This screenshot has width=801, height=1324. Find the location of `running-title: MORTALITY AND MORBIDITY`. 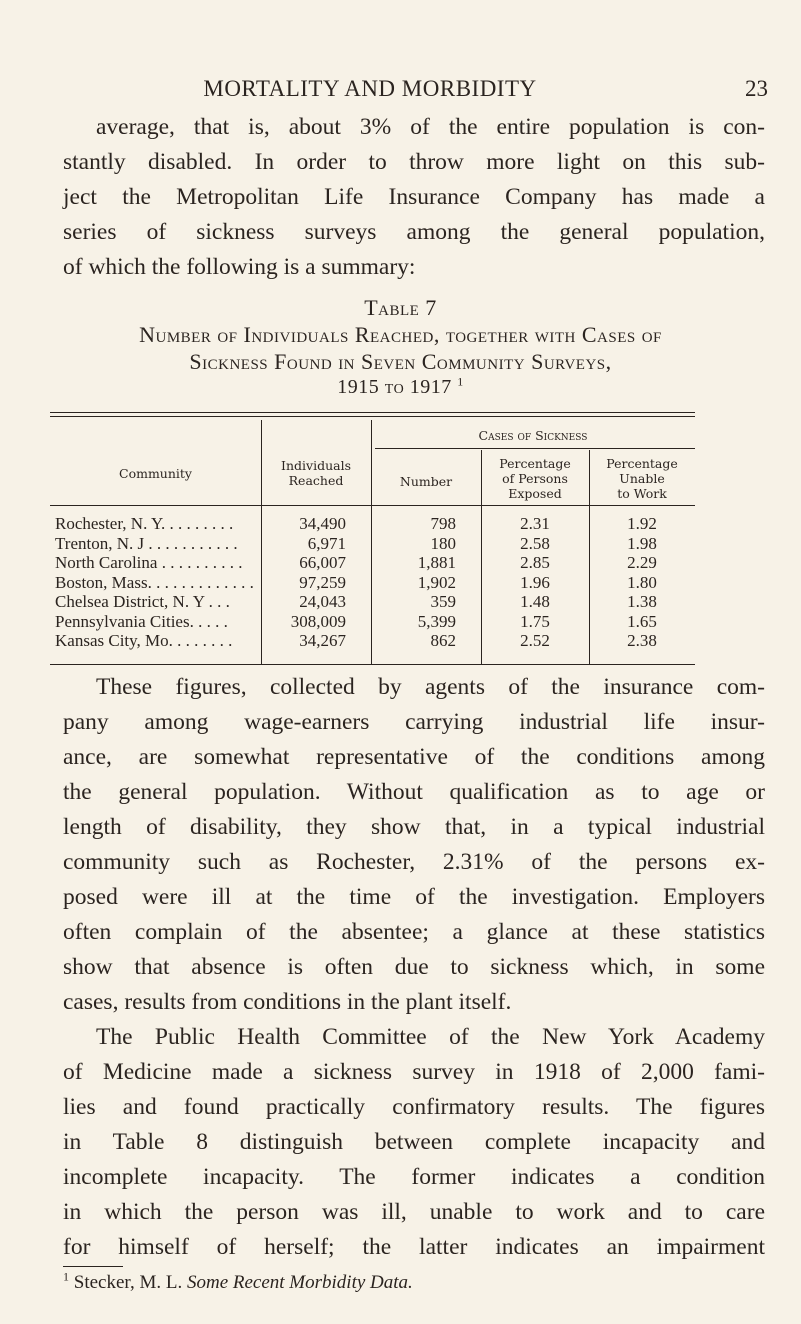

running-title: MORTALITY AND MORBIDITY is located at coordinates (370, 88).